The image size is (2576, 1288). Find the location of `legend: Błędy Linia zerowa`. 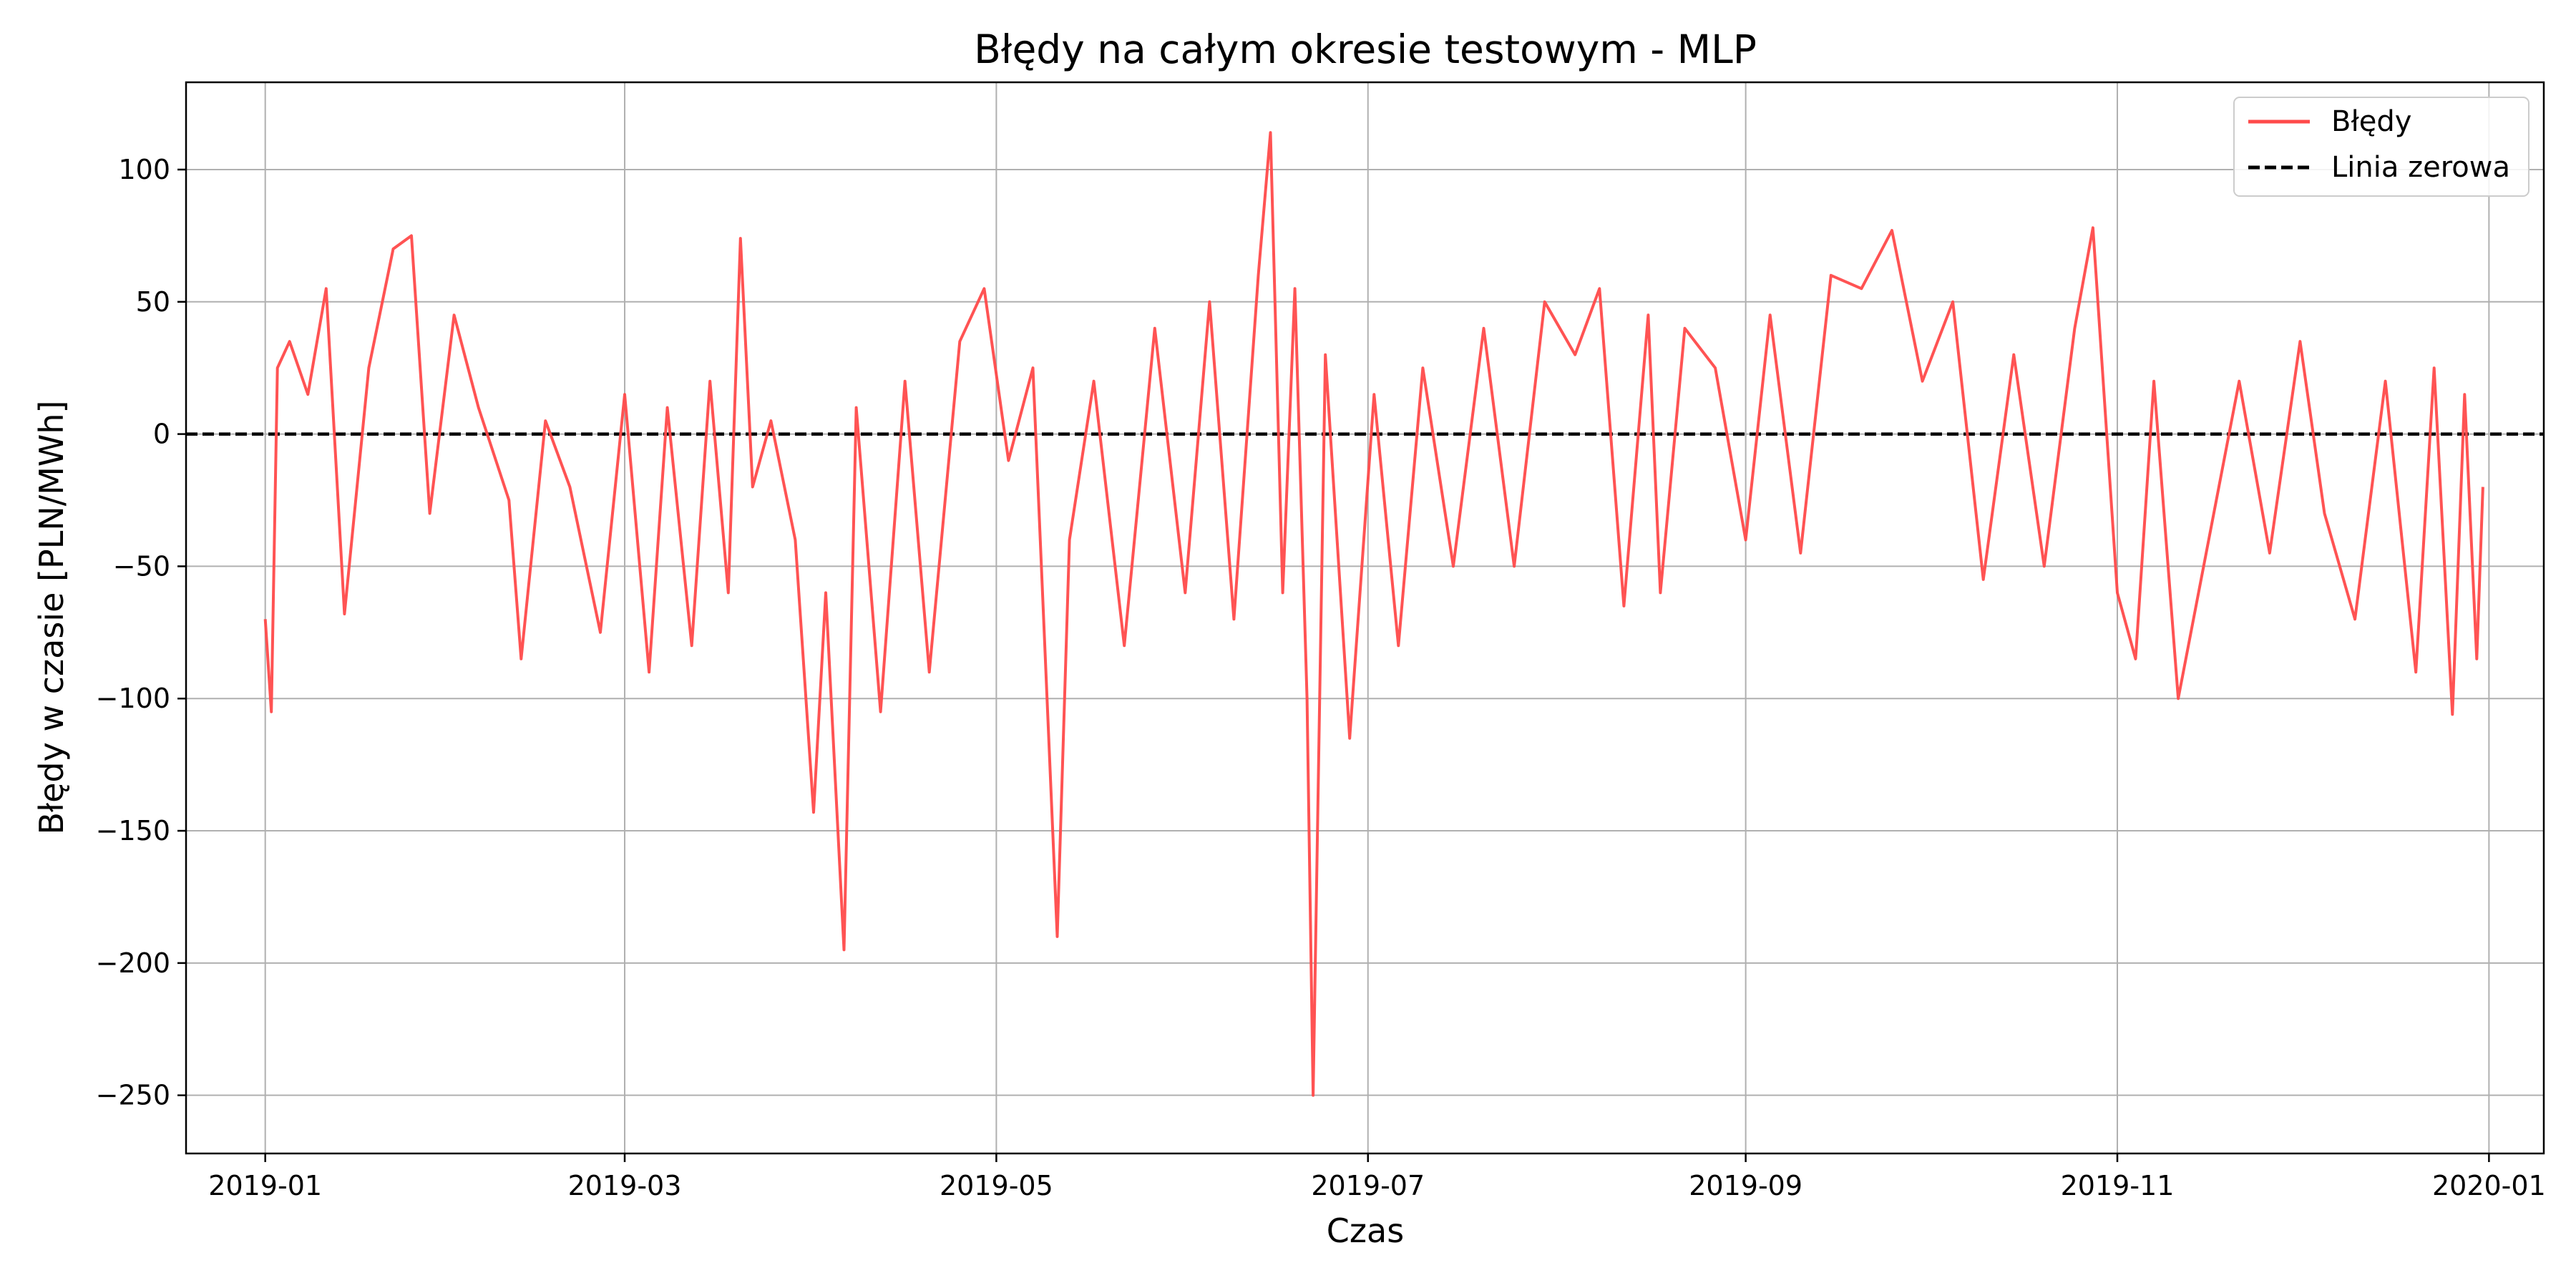

legend: Błędy Linia zerowa is located at coordinates (2381, 147).